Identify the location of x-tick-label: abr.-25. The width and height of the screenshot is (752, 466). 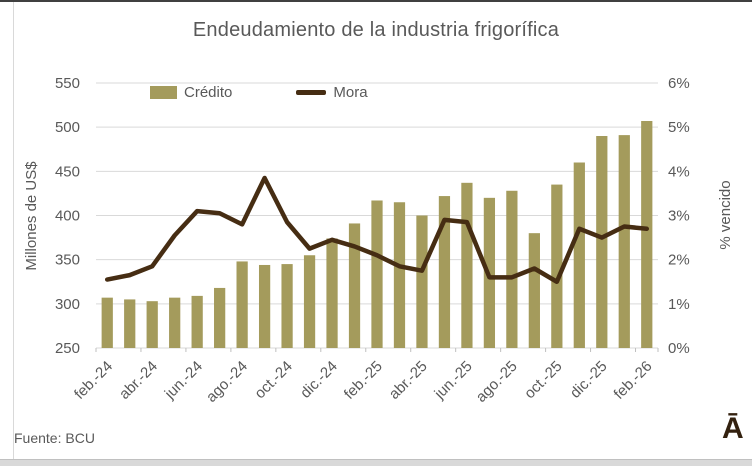
(408, 380).